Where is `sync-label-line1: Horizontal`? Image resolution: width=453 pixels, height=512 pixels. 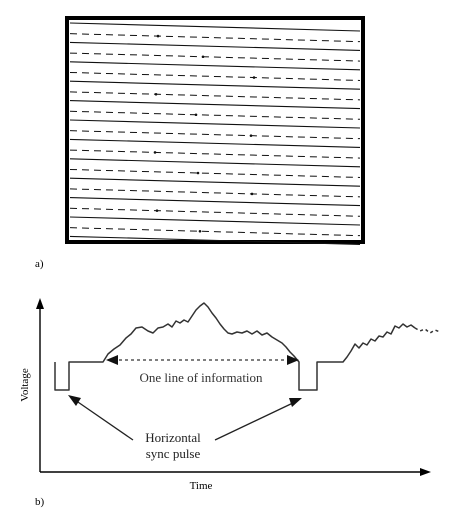 sync-label-line1: Horizontal is located at coordinates (173, 437).